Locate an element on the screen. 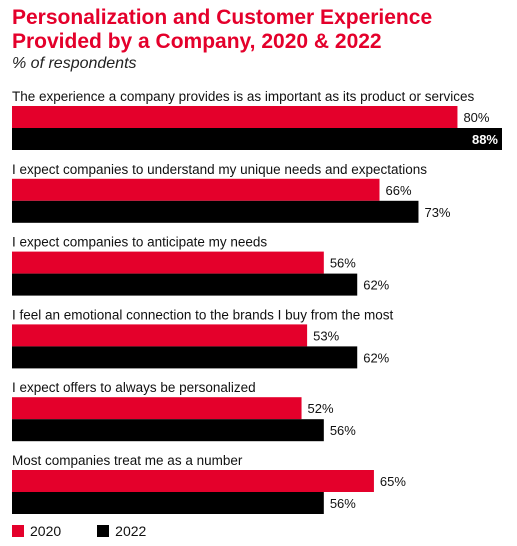 This screenshot has height=546, width=517. bar-value-label: 80% is located at coordinates (476, 117).